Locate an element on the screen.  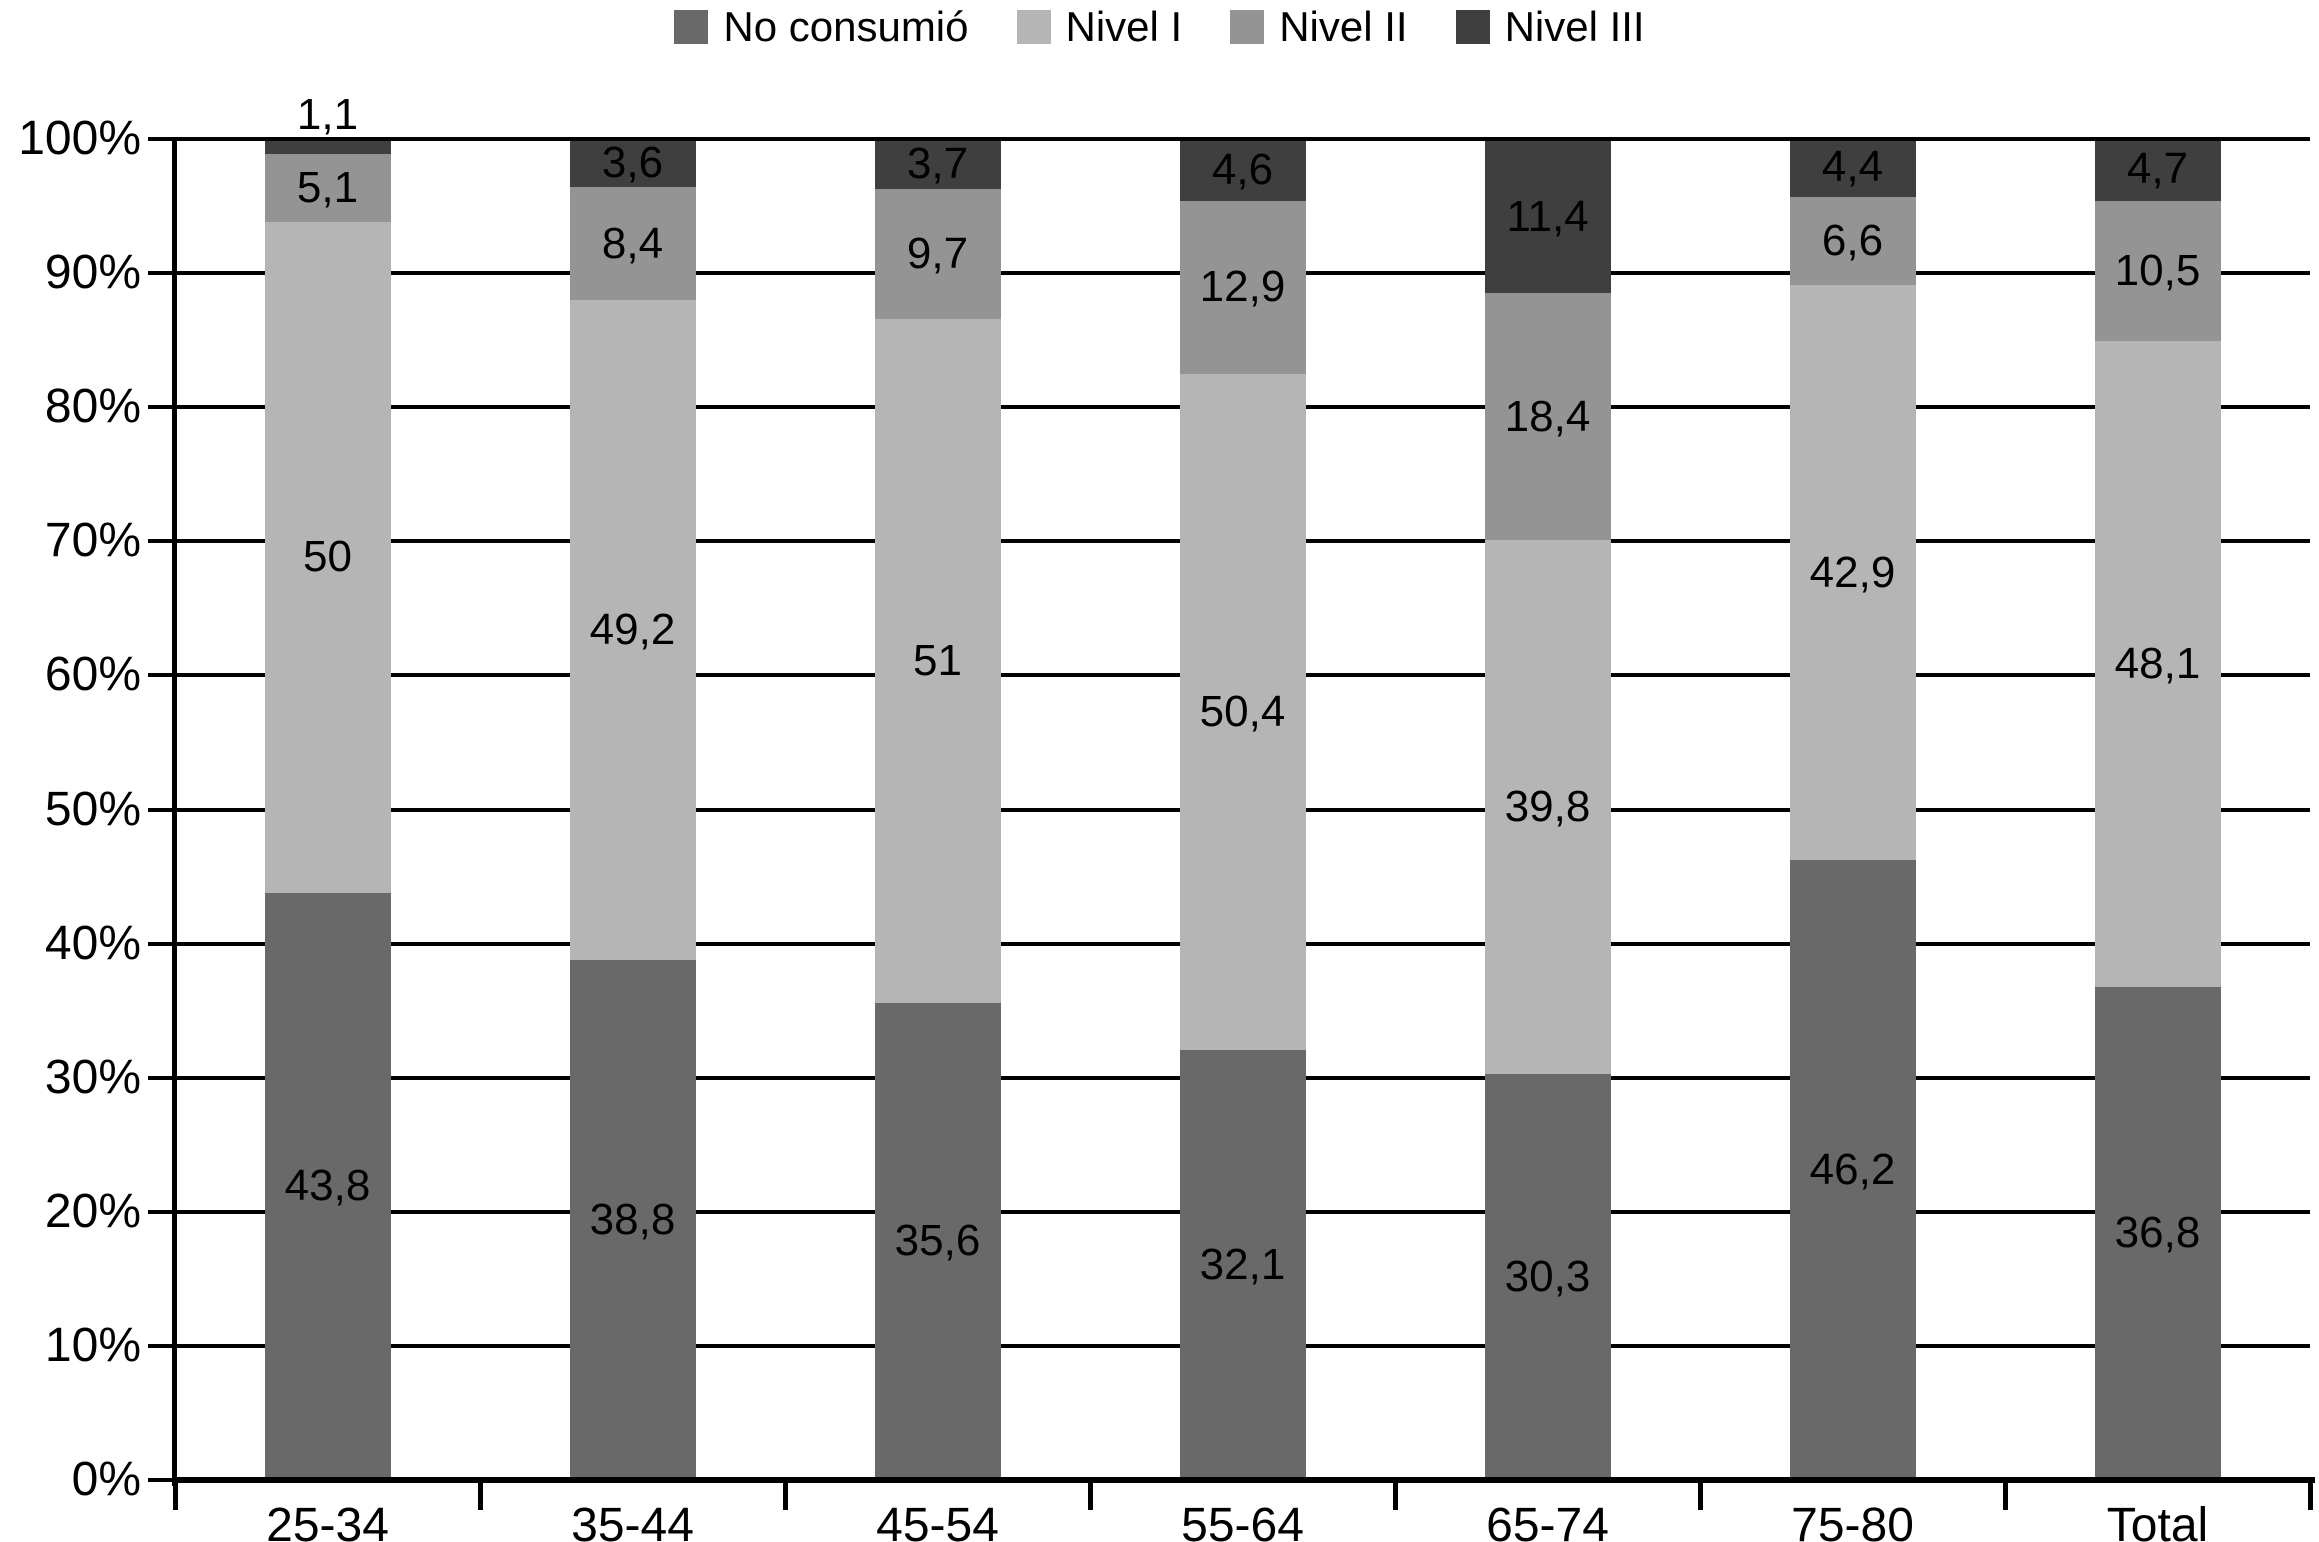
data-label: 4,7 is located at coordinates (2157, 169).